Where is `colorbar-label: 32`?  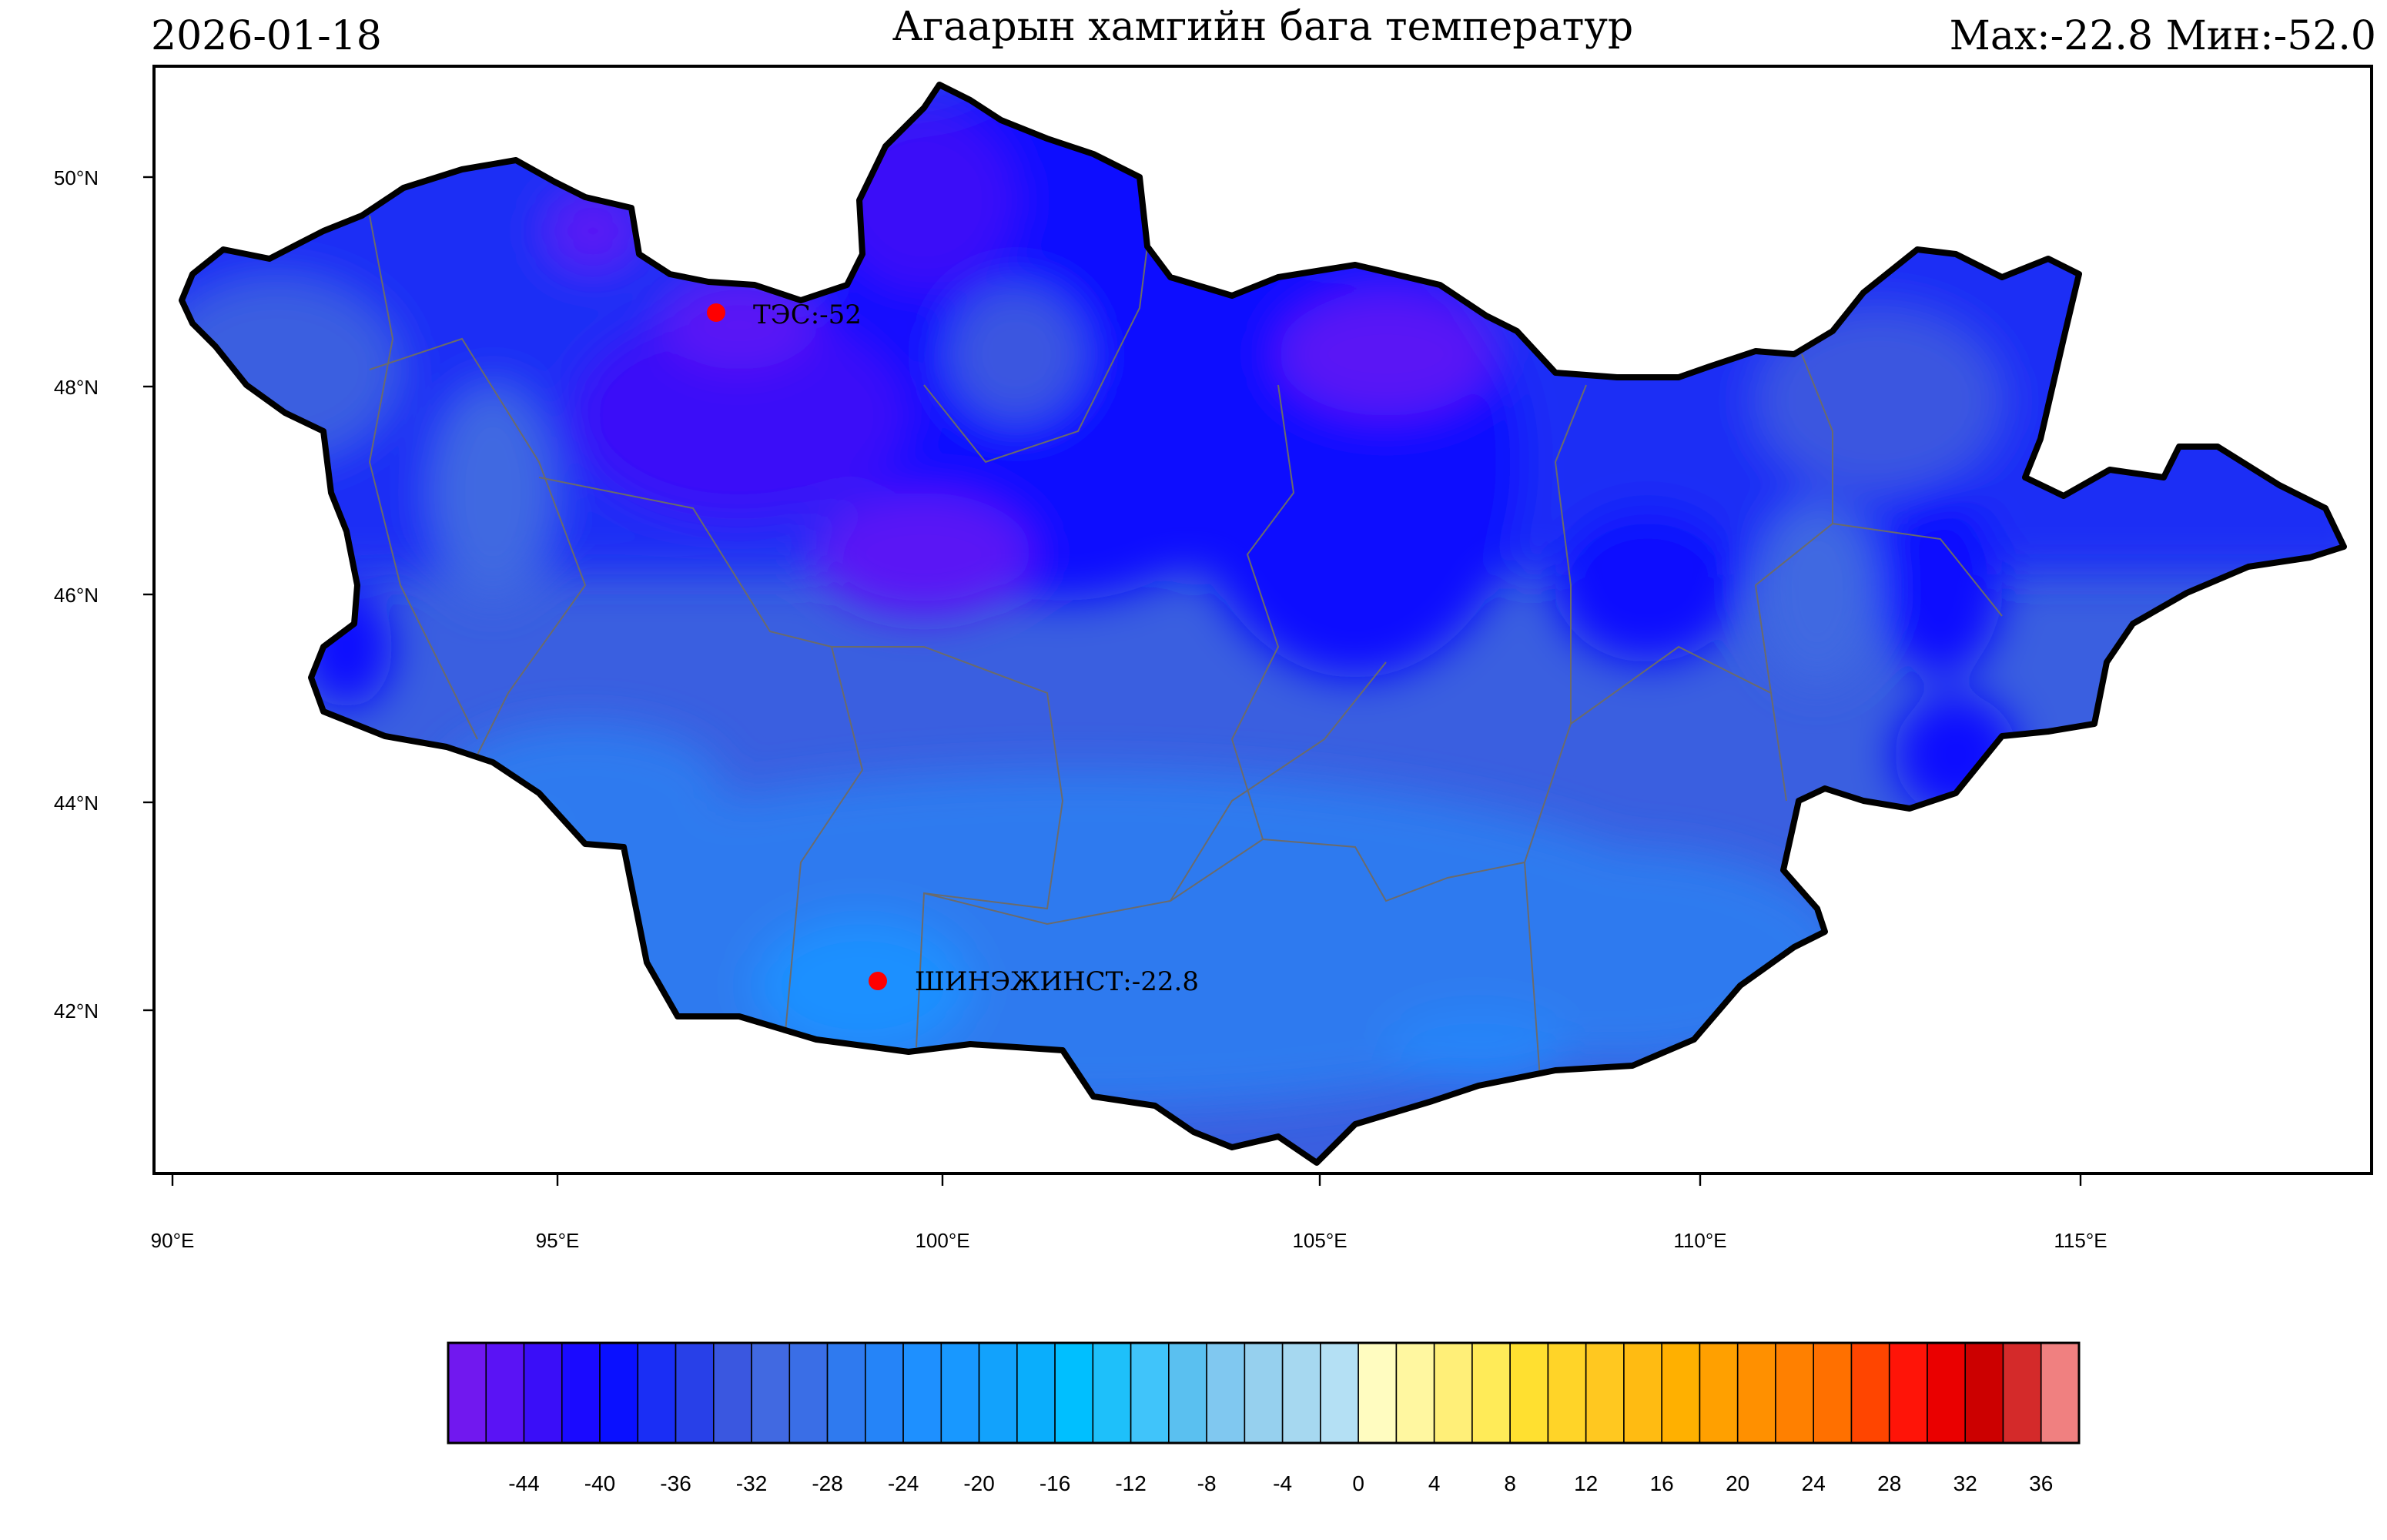
colorbar-label: 32 is located at coordinates (1965, 1483).